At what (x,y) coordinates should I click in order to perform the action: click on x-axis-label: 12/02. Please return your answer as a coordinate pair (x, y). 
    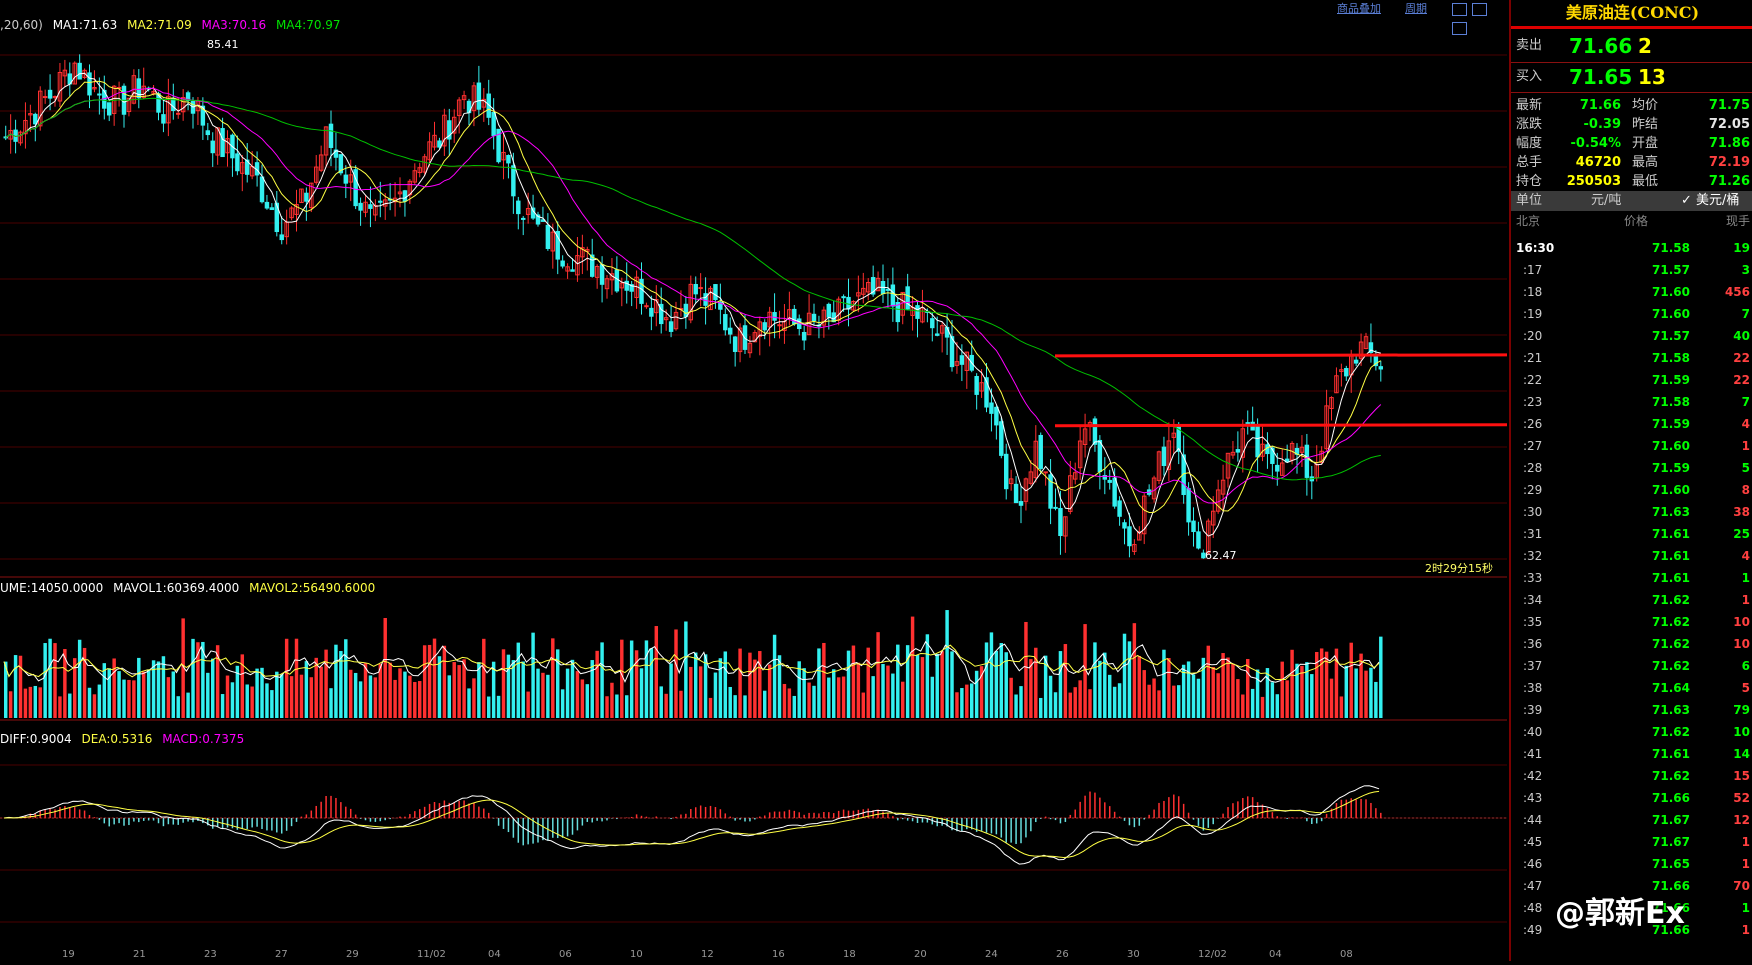
    Looking at the image, I should click on (1212, 954).